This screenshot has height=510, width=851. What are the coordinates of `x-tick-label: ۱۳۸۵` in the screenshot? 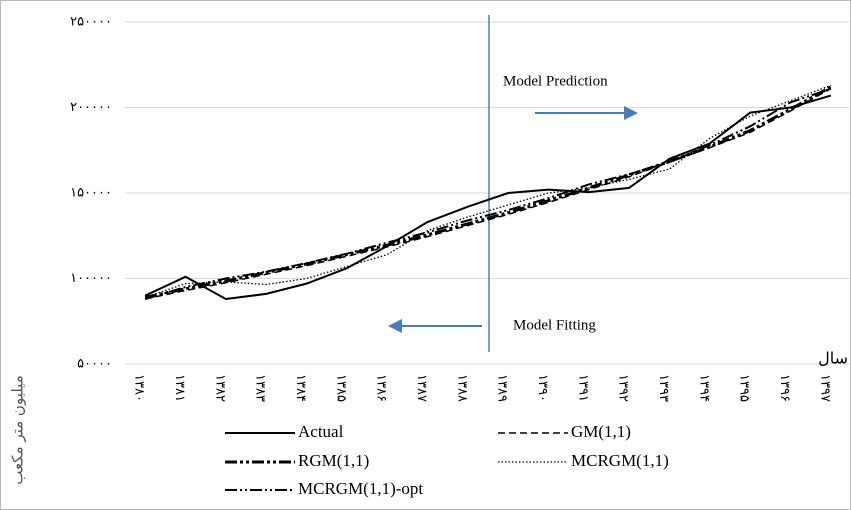 It's located at (340, 388).